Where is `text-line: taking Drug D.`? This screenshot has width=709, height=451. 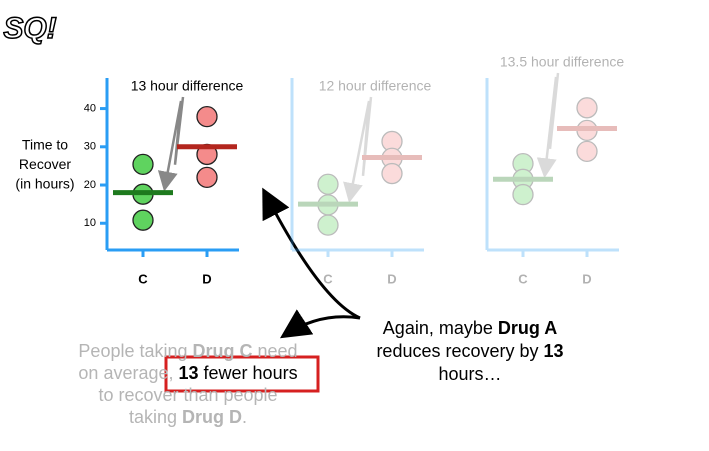
text-line: taking Drug D. is located at coordinates (188, 417).